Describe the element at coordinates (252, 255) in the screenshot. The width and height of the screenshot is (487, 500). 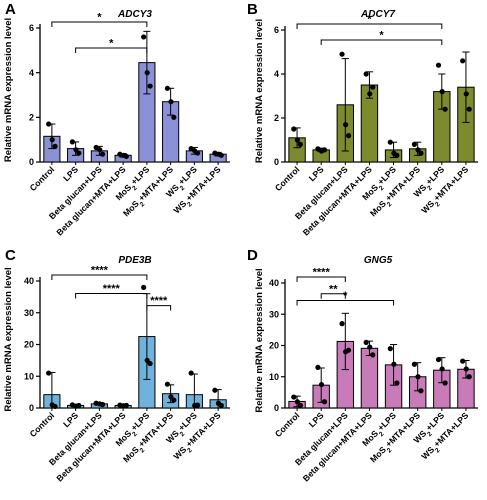
I see `panel-letter: D` at that location.